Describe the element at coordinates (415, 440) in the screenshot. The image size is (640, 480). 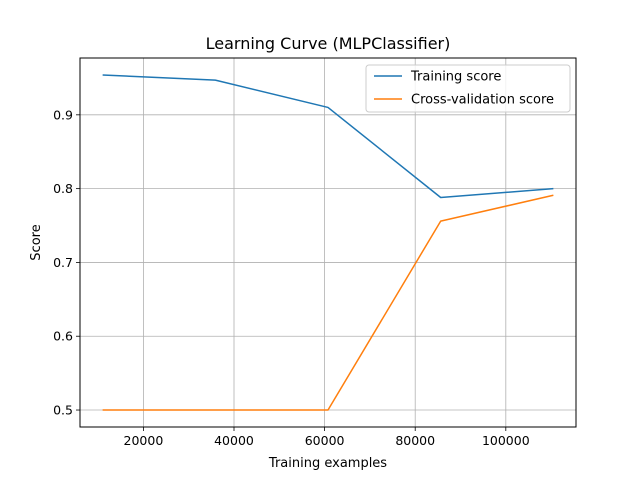
I see `x-tick-label: 80000` at that location.